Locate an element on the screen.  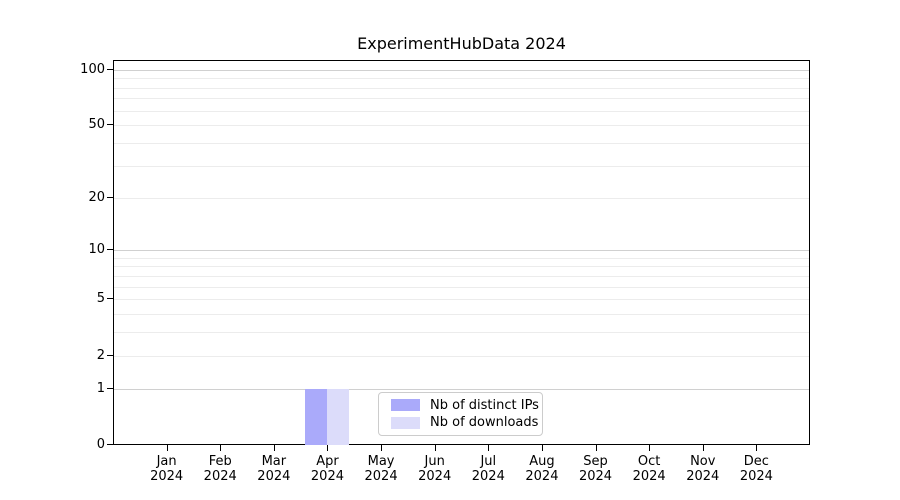
legend-row: Nb of distinct IPs is located at coordinates (462, 405).